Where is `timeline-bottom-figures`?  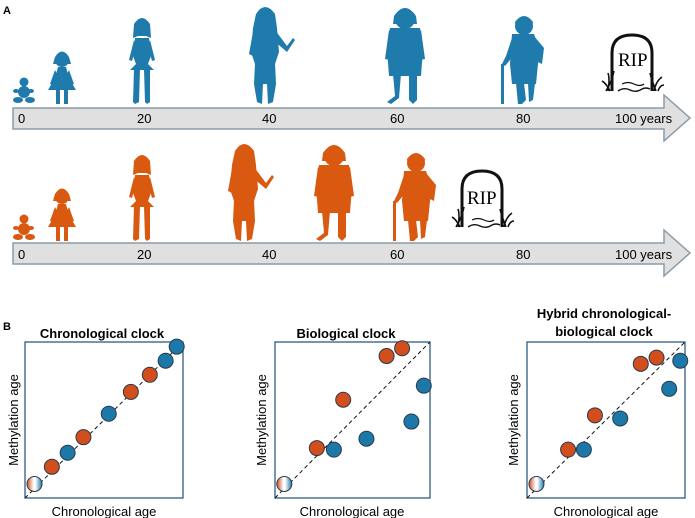 timeline-bottom-figures is located at coordinates (224, 192).